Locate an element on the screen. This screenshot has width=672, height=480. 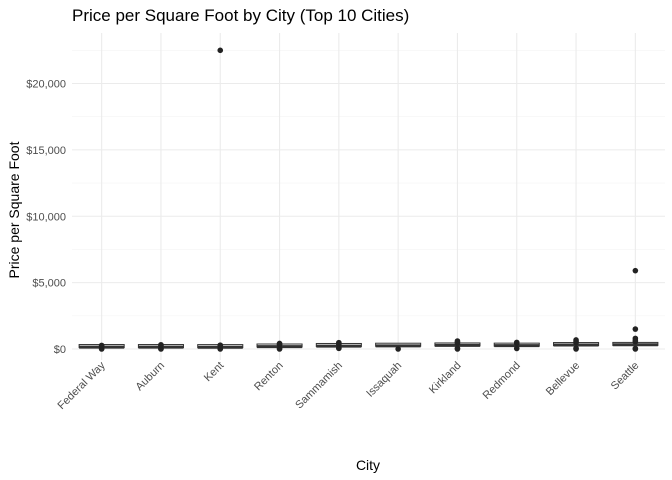
x-tick-label: Issaquah is located at coordinates (384, 380).